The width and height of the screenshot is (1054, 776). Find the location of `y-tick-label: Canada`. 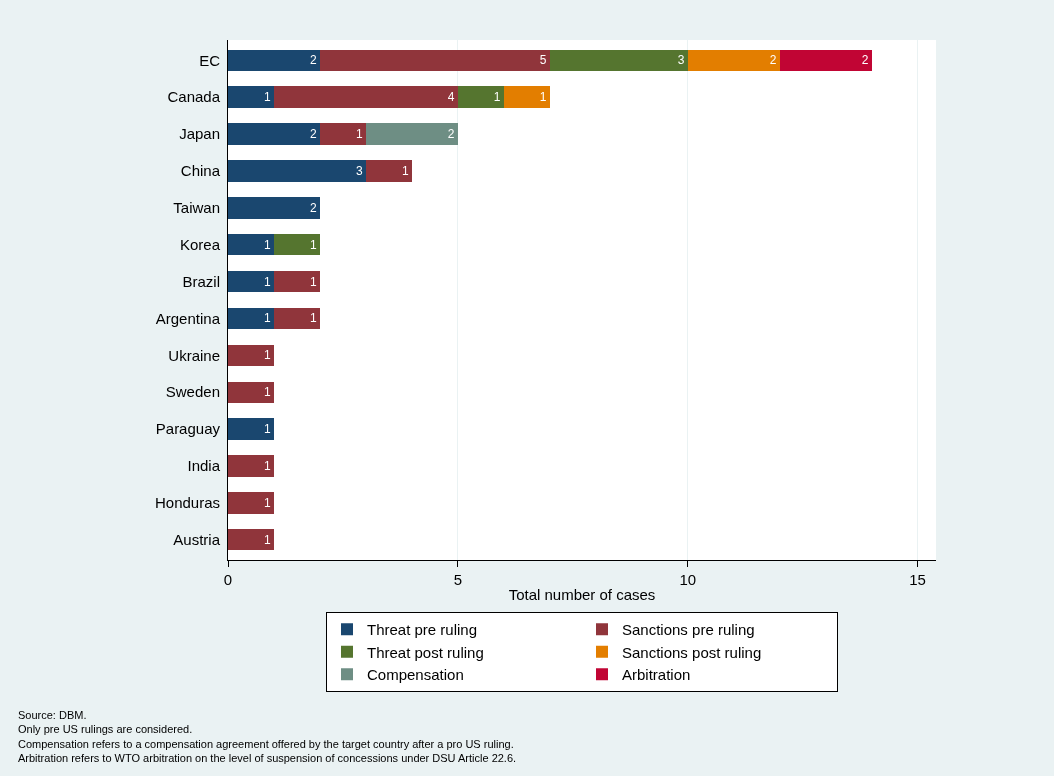

y-tick-label: Canada is located at coordinates (194, 97).